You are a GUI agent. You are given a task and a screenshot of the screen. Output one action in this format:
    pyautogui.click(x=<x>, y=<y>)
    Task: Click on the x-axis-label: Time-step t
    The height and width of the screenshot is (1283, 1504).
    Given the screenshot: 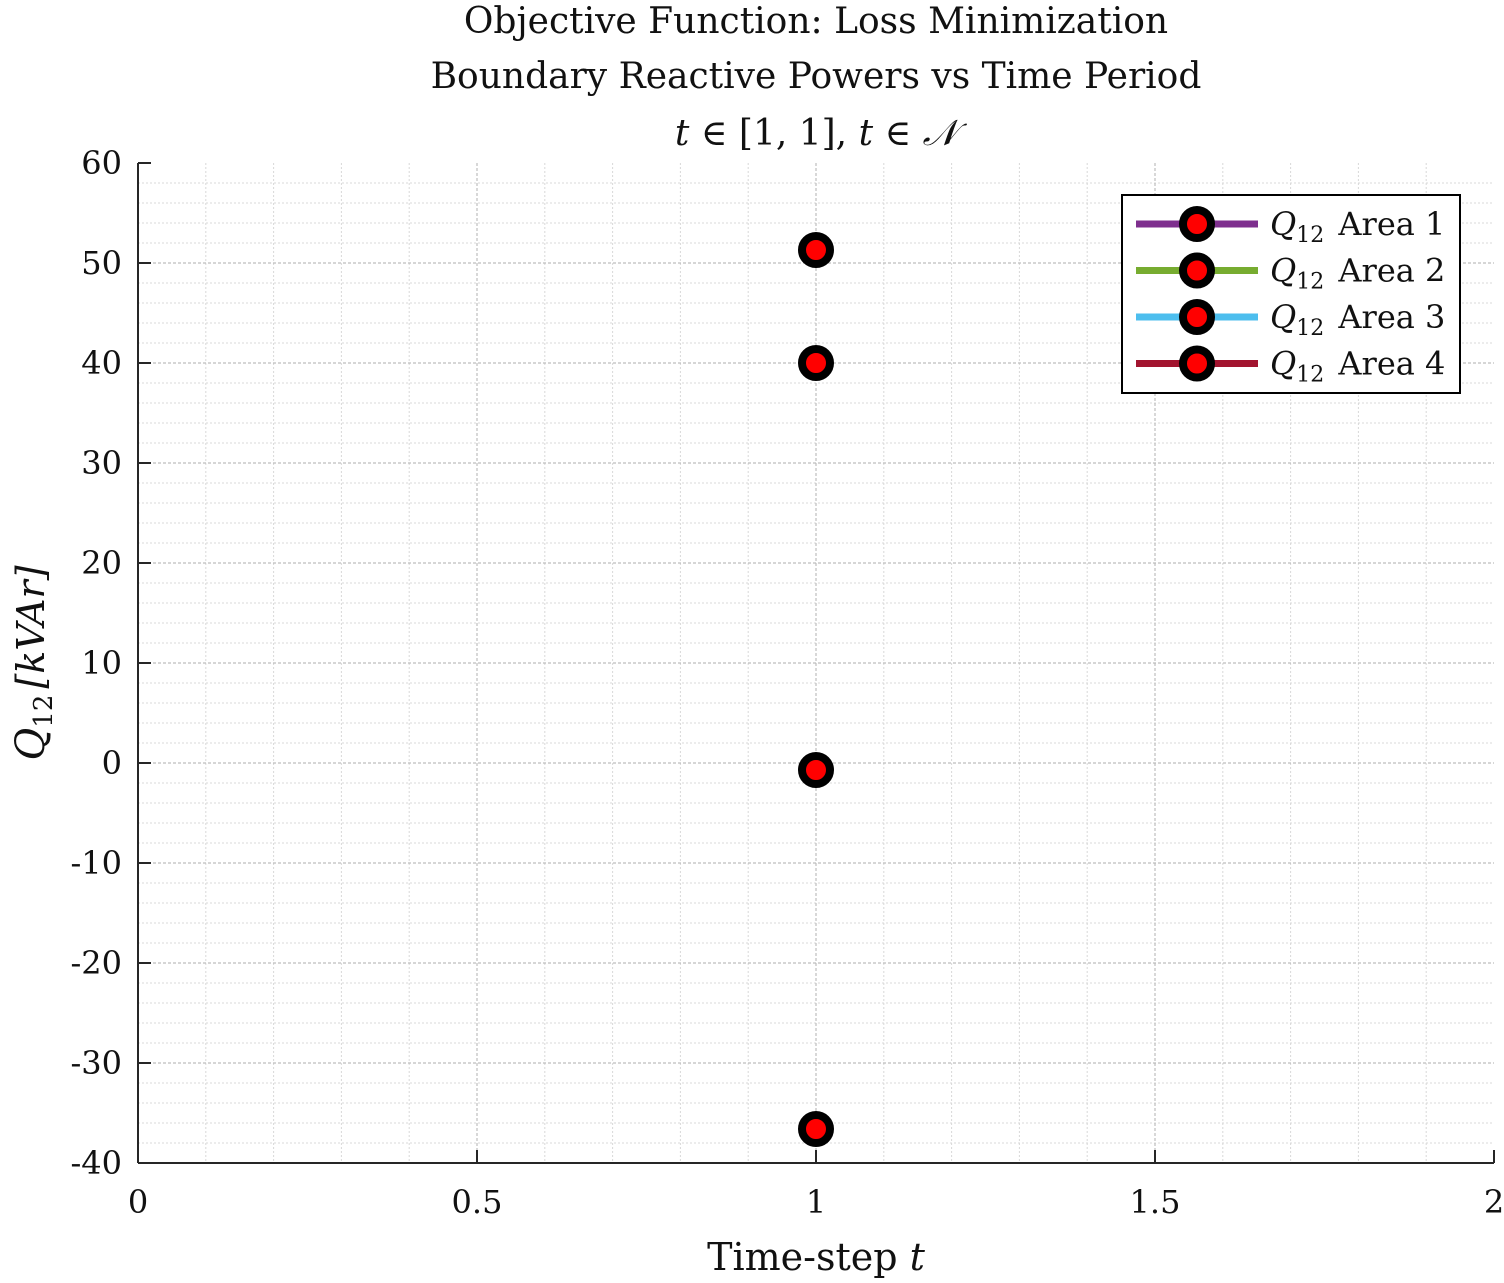 What is the action you would take?
    pyautogui.click(x=816, y=1257)
    